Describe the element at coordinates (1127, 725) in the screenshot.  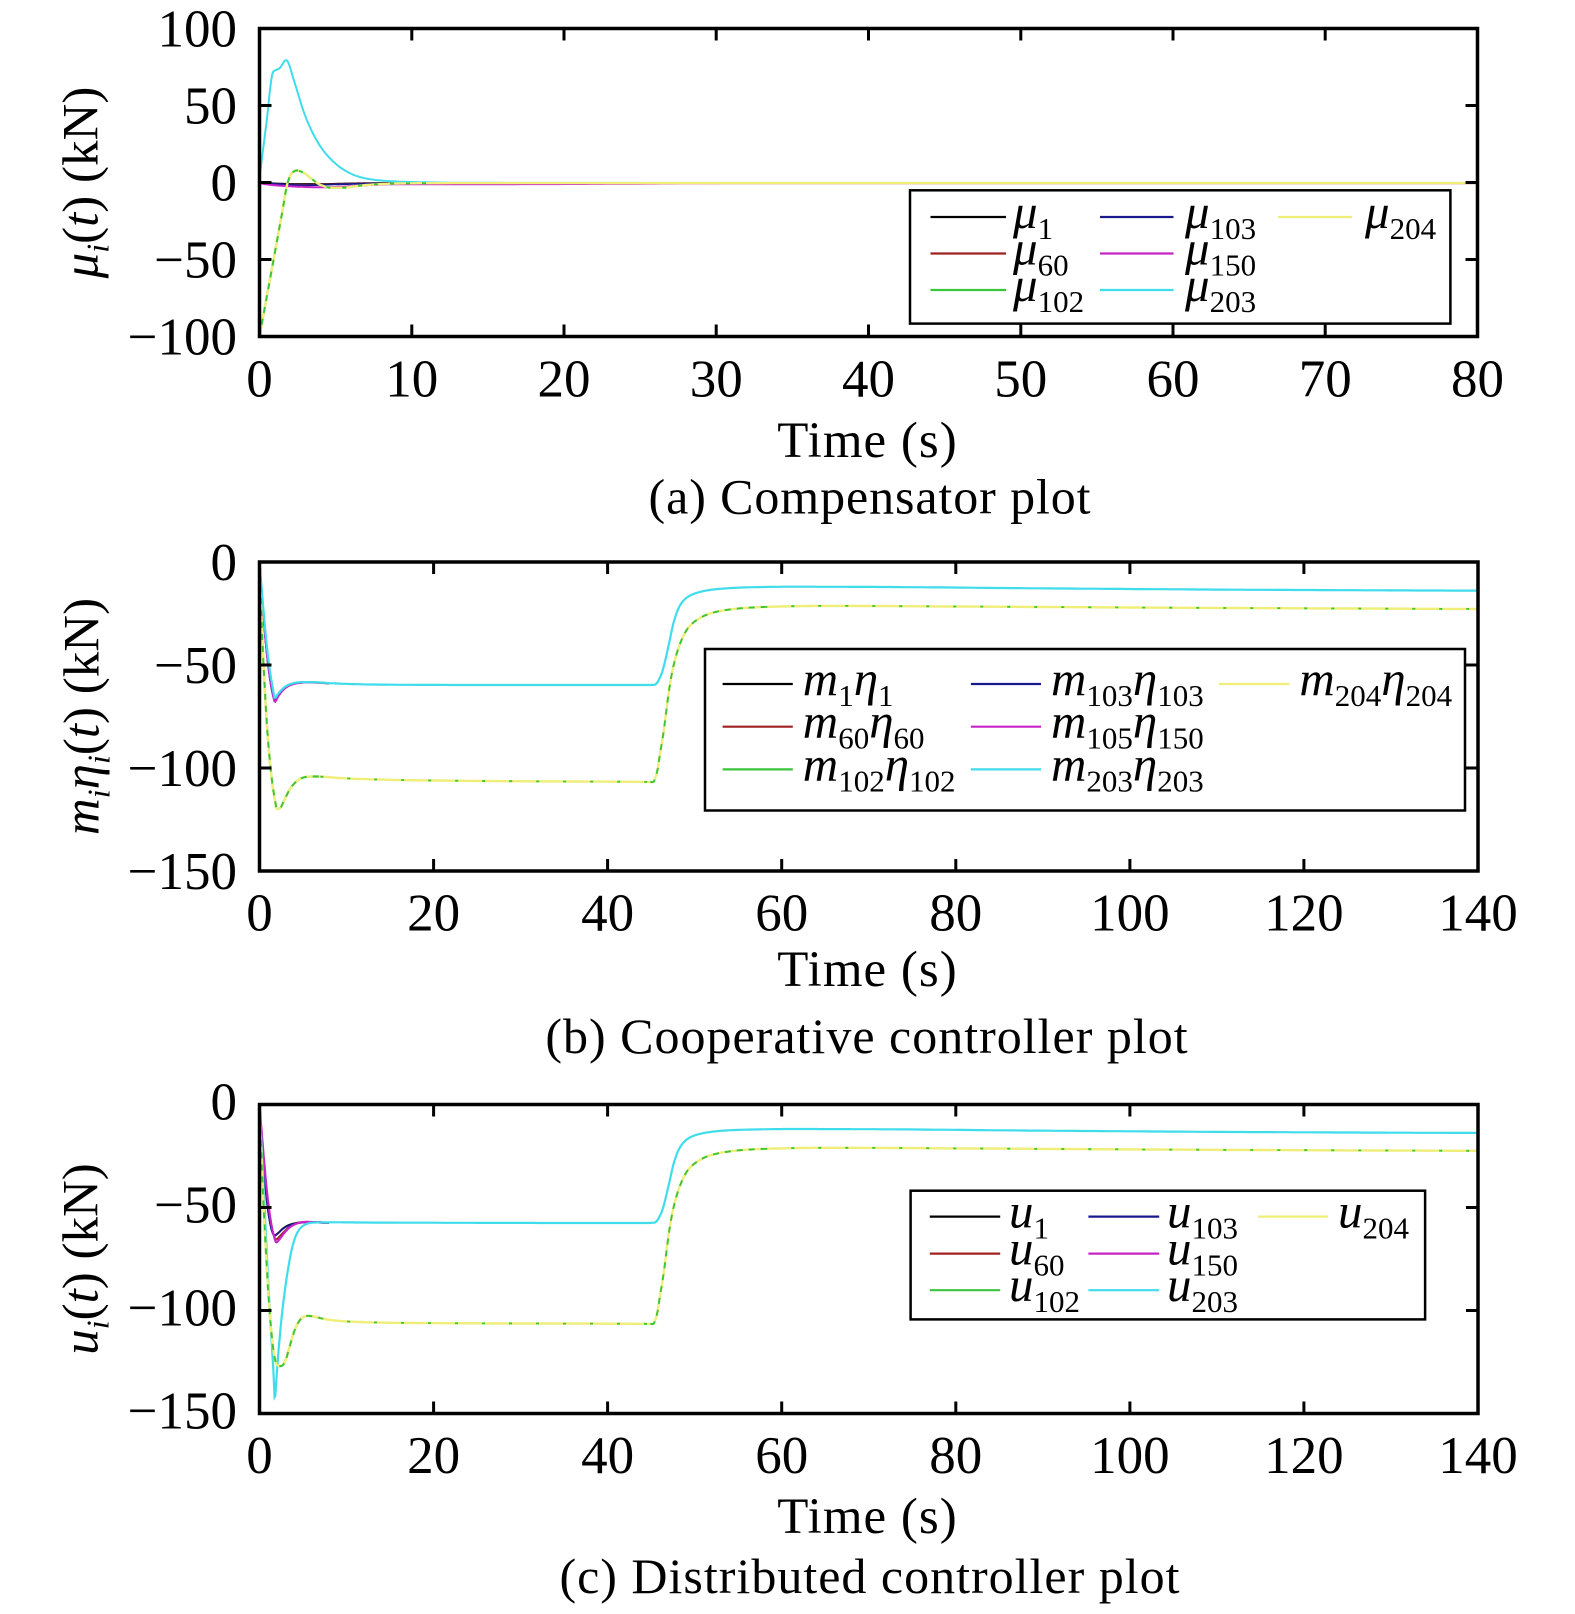
I see `svg-text: m105​η150​` at that location.